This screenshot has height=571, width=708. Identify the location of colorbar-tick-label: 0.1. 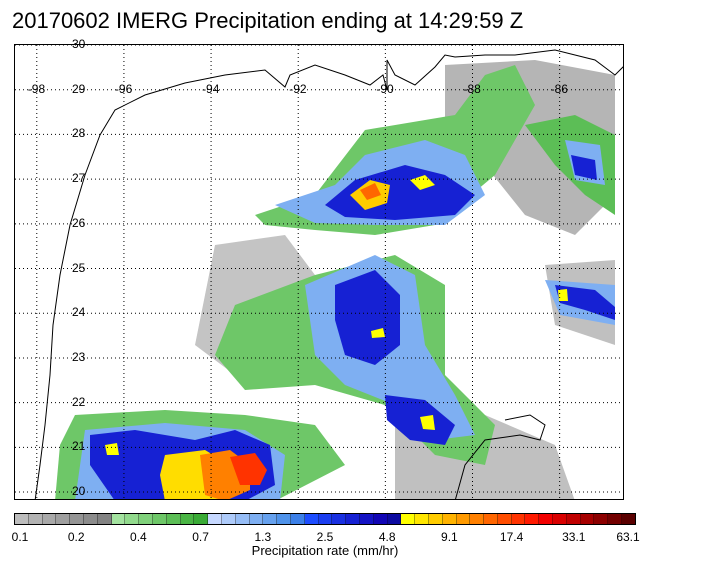
(20, 537).